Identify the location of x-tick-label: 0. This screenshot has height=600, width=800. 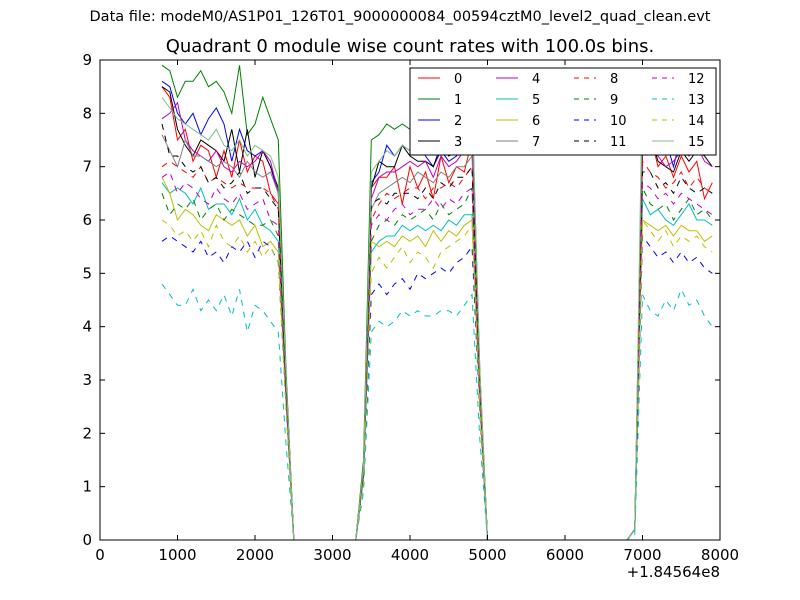
(100, 555).